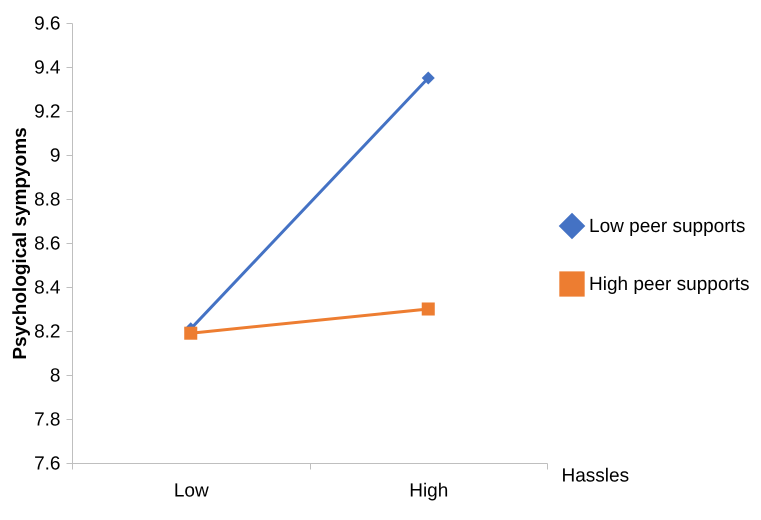 The image size is (761, 520). I want to click on y-tick-label: 8.4, so click(47, 288).